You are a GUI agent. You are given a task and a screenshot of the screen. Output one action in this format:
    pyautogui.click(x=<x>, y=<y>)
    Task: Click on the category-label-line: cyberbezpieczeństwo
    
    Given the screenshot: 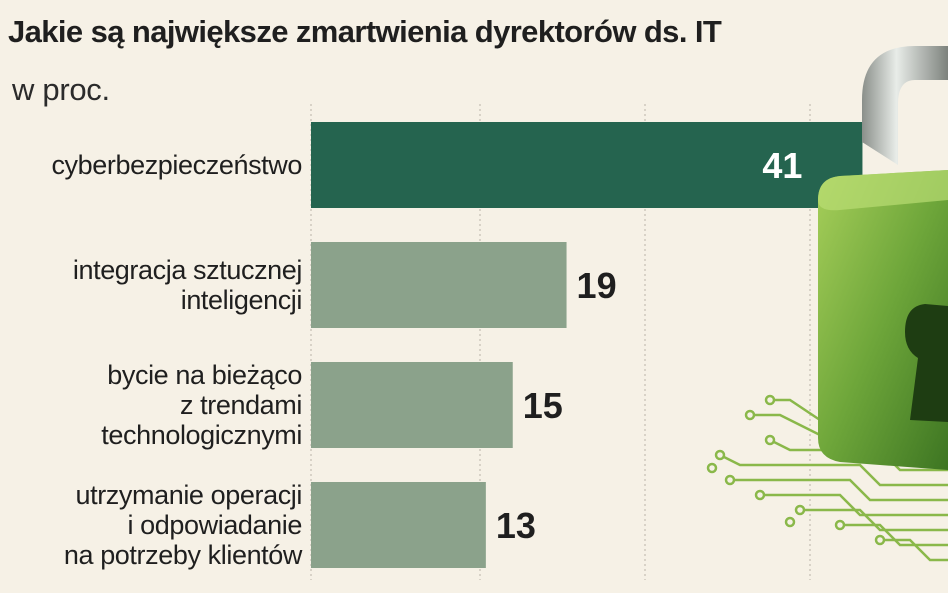 What is the action you would take?
    pyautogui.click(x=176, y=165)
    